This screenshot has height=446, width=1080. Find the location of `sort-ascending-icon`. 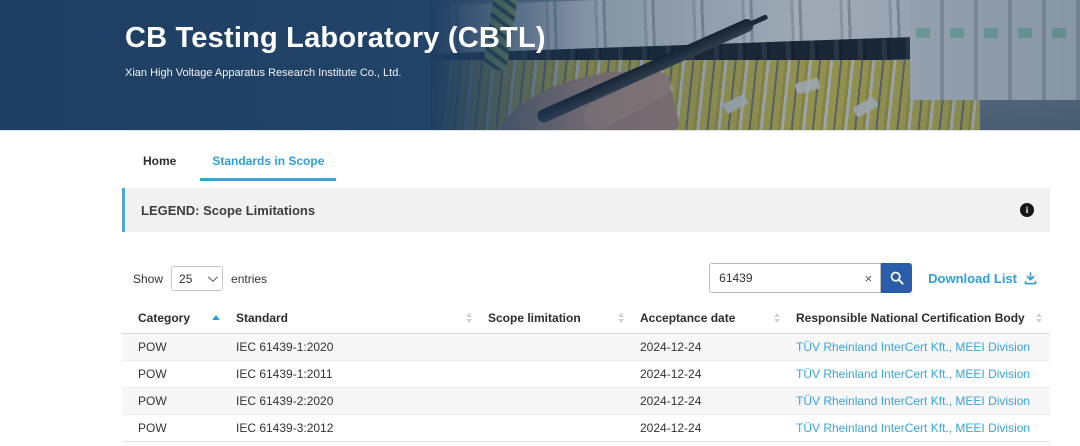

sort-ascending-icon is located at coordinates (216, 318).